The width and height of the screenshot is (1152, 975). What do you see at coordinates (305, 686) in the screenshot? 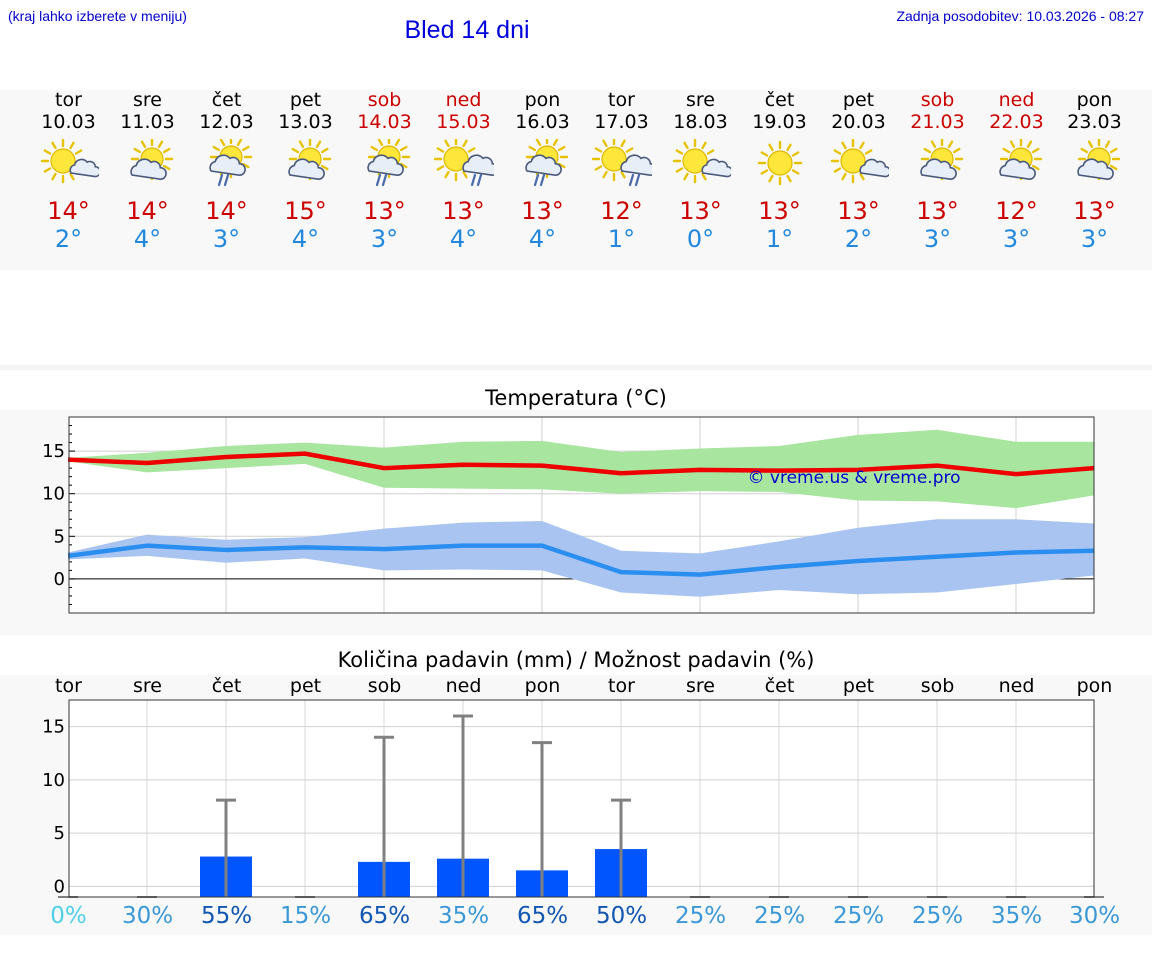
I see `precipitation-day-label: pet` at bounding box center [305, 686].